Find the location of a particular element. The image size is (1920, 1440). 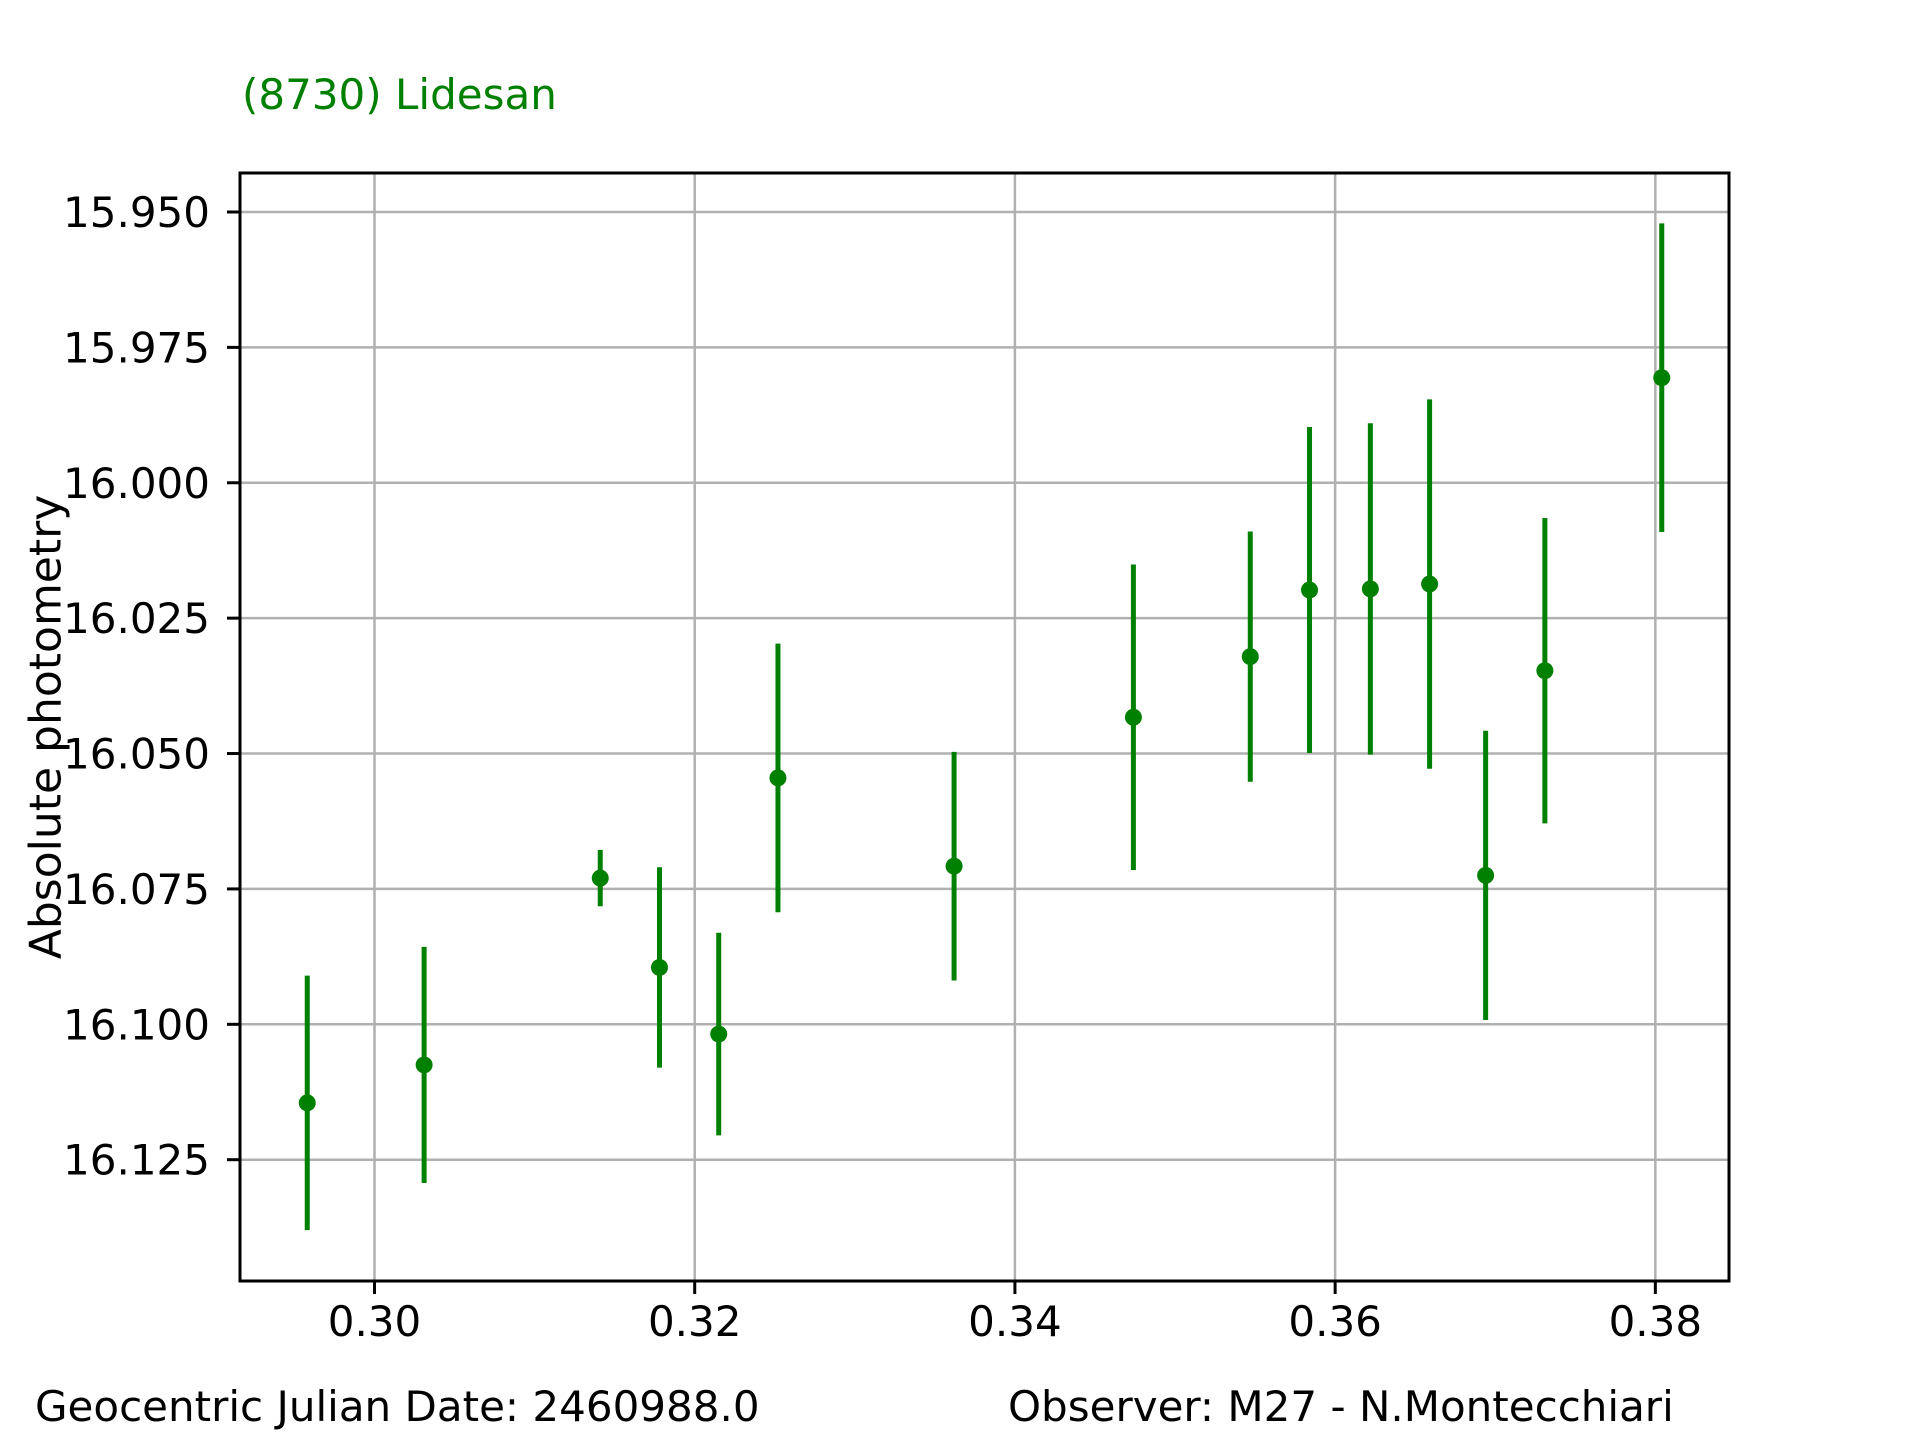

y-tick-label: 16.100 is located at coordinates (136, 1024).